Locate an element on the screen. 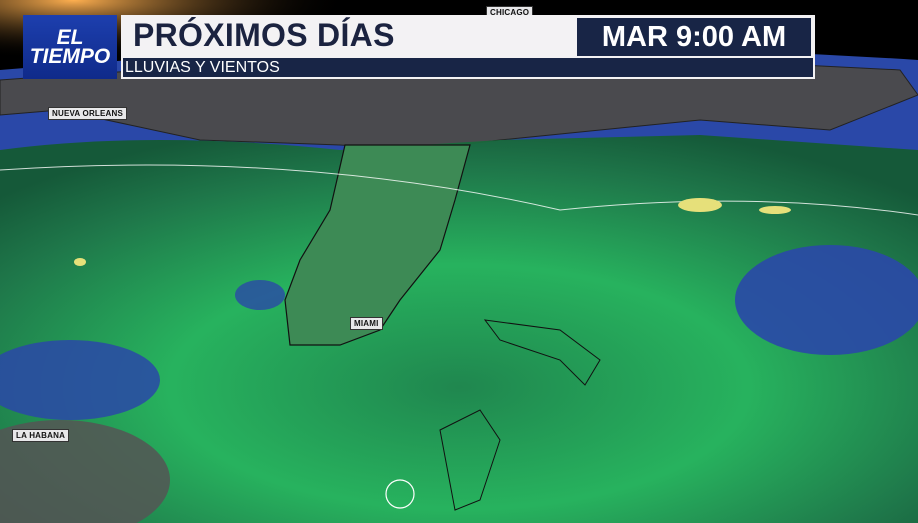 The width and height of the screenshot is (918, 523). bahamas is located at coordinates (542, 352).